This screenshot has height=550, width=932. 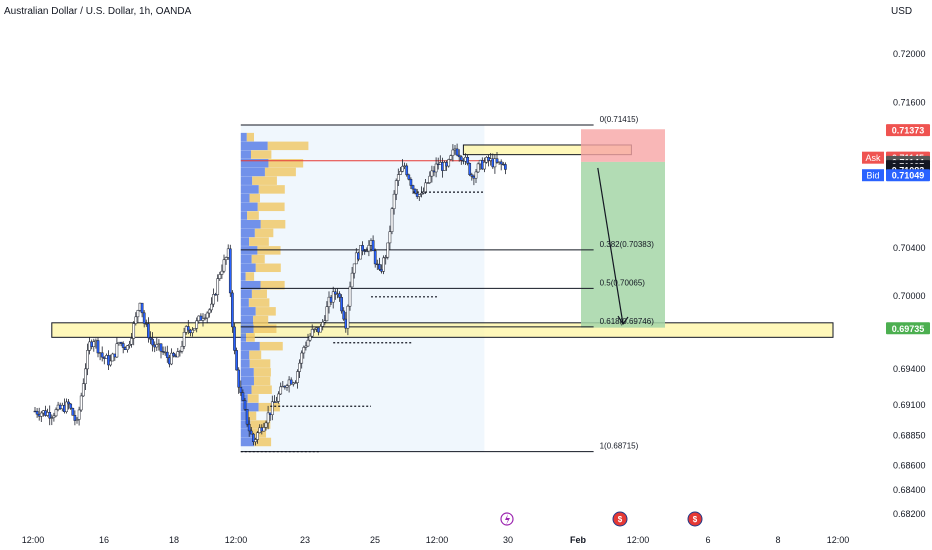 I want to click on fib-level-label: 0.5(0.70065), so click(x=623, y=282).